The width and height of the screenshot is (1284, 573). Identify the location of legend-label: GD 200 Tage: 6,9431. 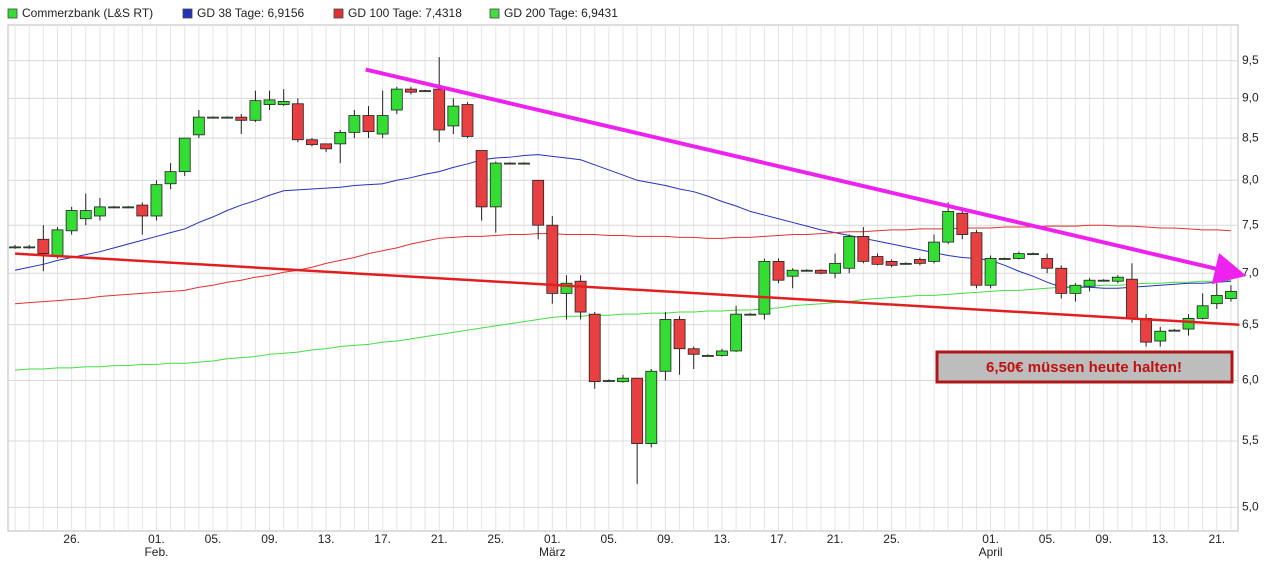
(561, 13).